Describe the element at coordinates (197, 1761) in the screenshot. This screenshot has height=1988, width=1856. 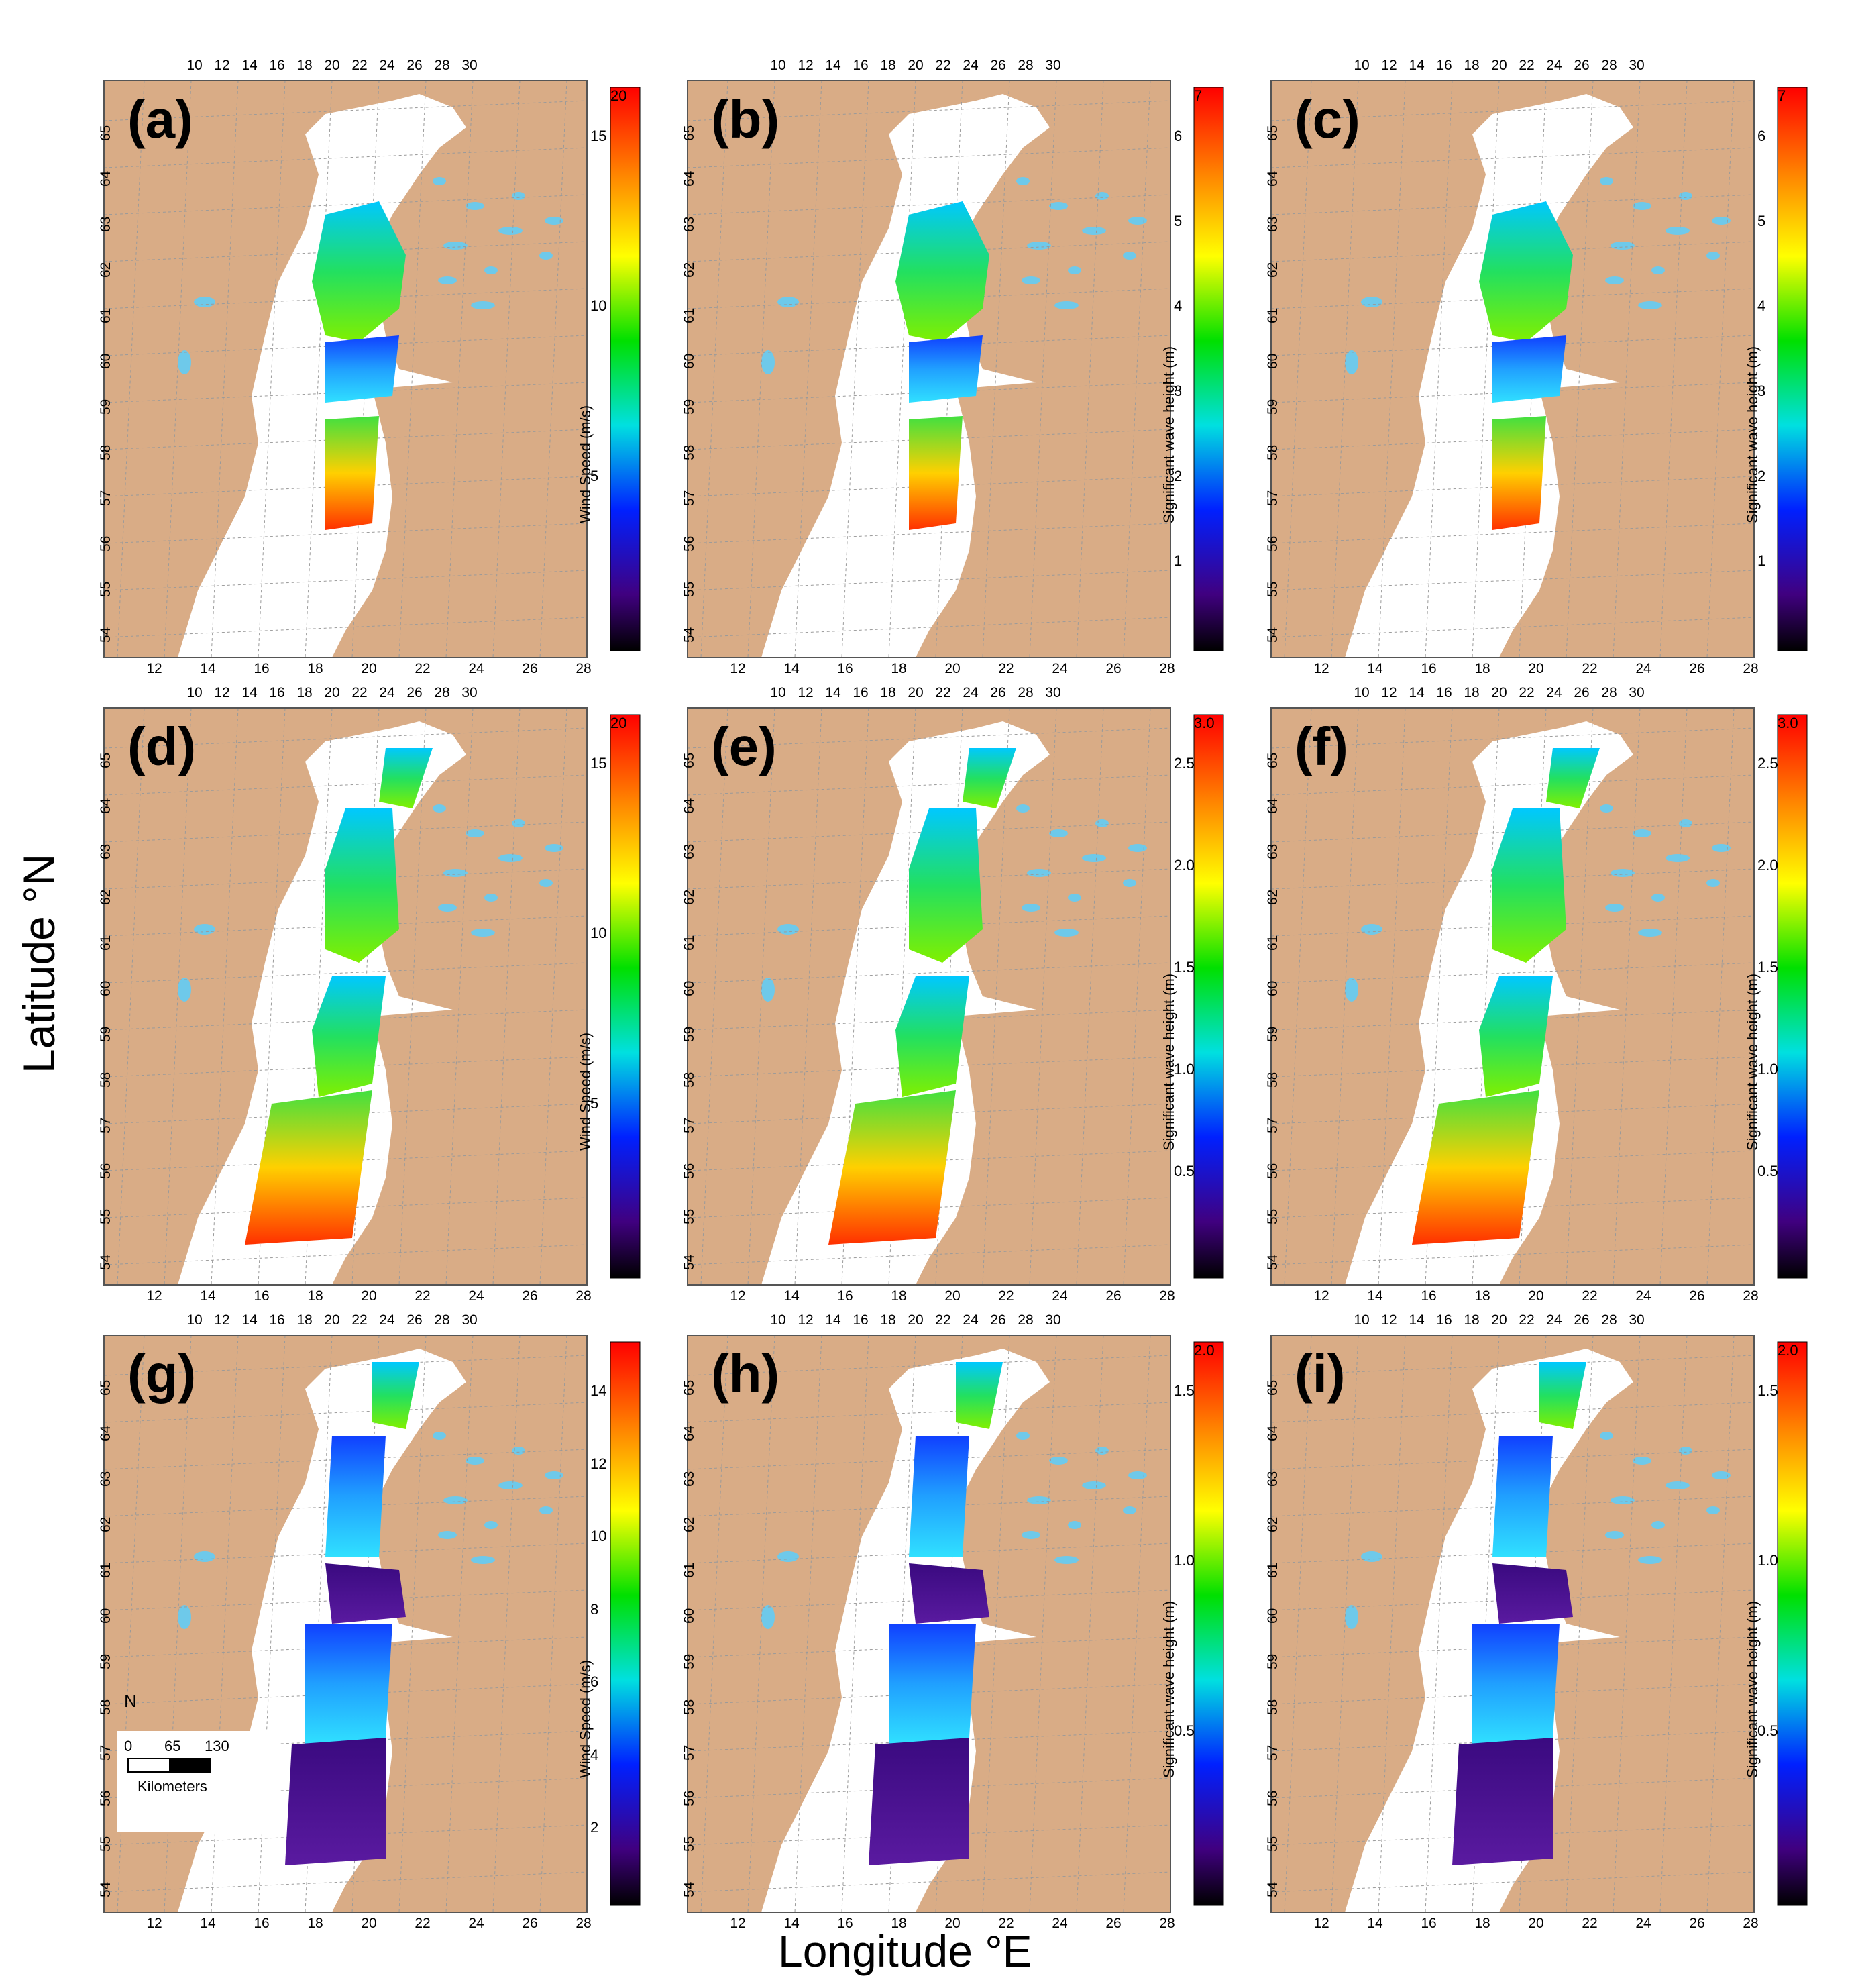
I see `scale-bar: N 0 65 130 Kilometers` at that location.